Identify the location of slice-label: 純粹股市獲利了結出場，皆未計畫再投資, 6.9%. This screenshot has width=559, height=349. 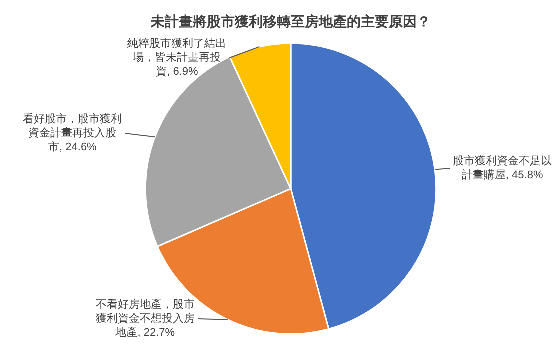
(177, 57).